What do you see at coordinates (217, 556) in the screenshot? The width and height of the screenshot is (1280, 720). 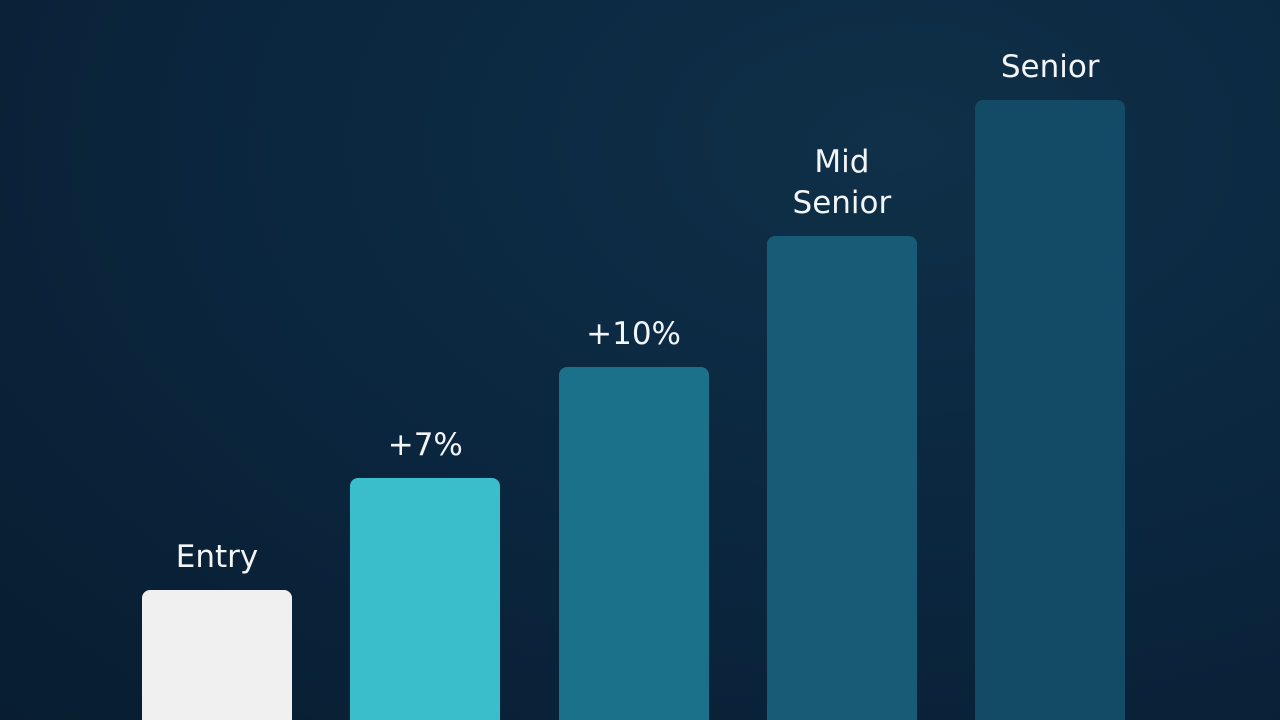 I see `bar-label: Entry` at bounding box center [217, 556].